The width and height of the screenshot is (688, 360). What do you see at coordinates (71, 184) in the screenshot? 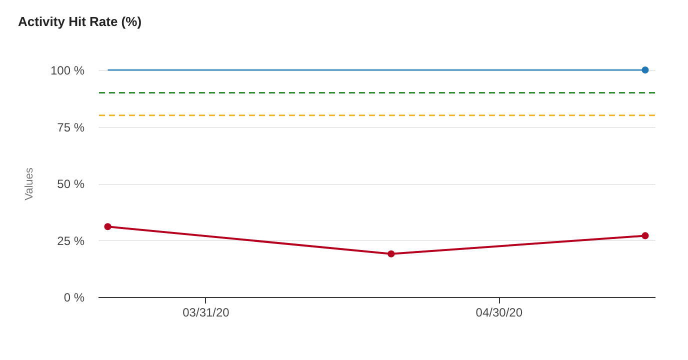
I see `y-tick-label: 50 %` at bounding box center [71, 184].